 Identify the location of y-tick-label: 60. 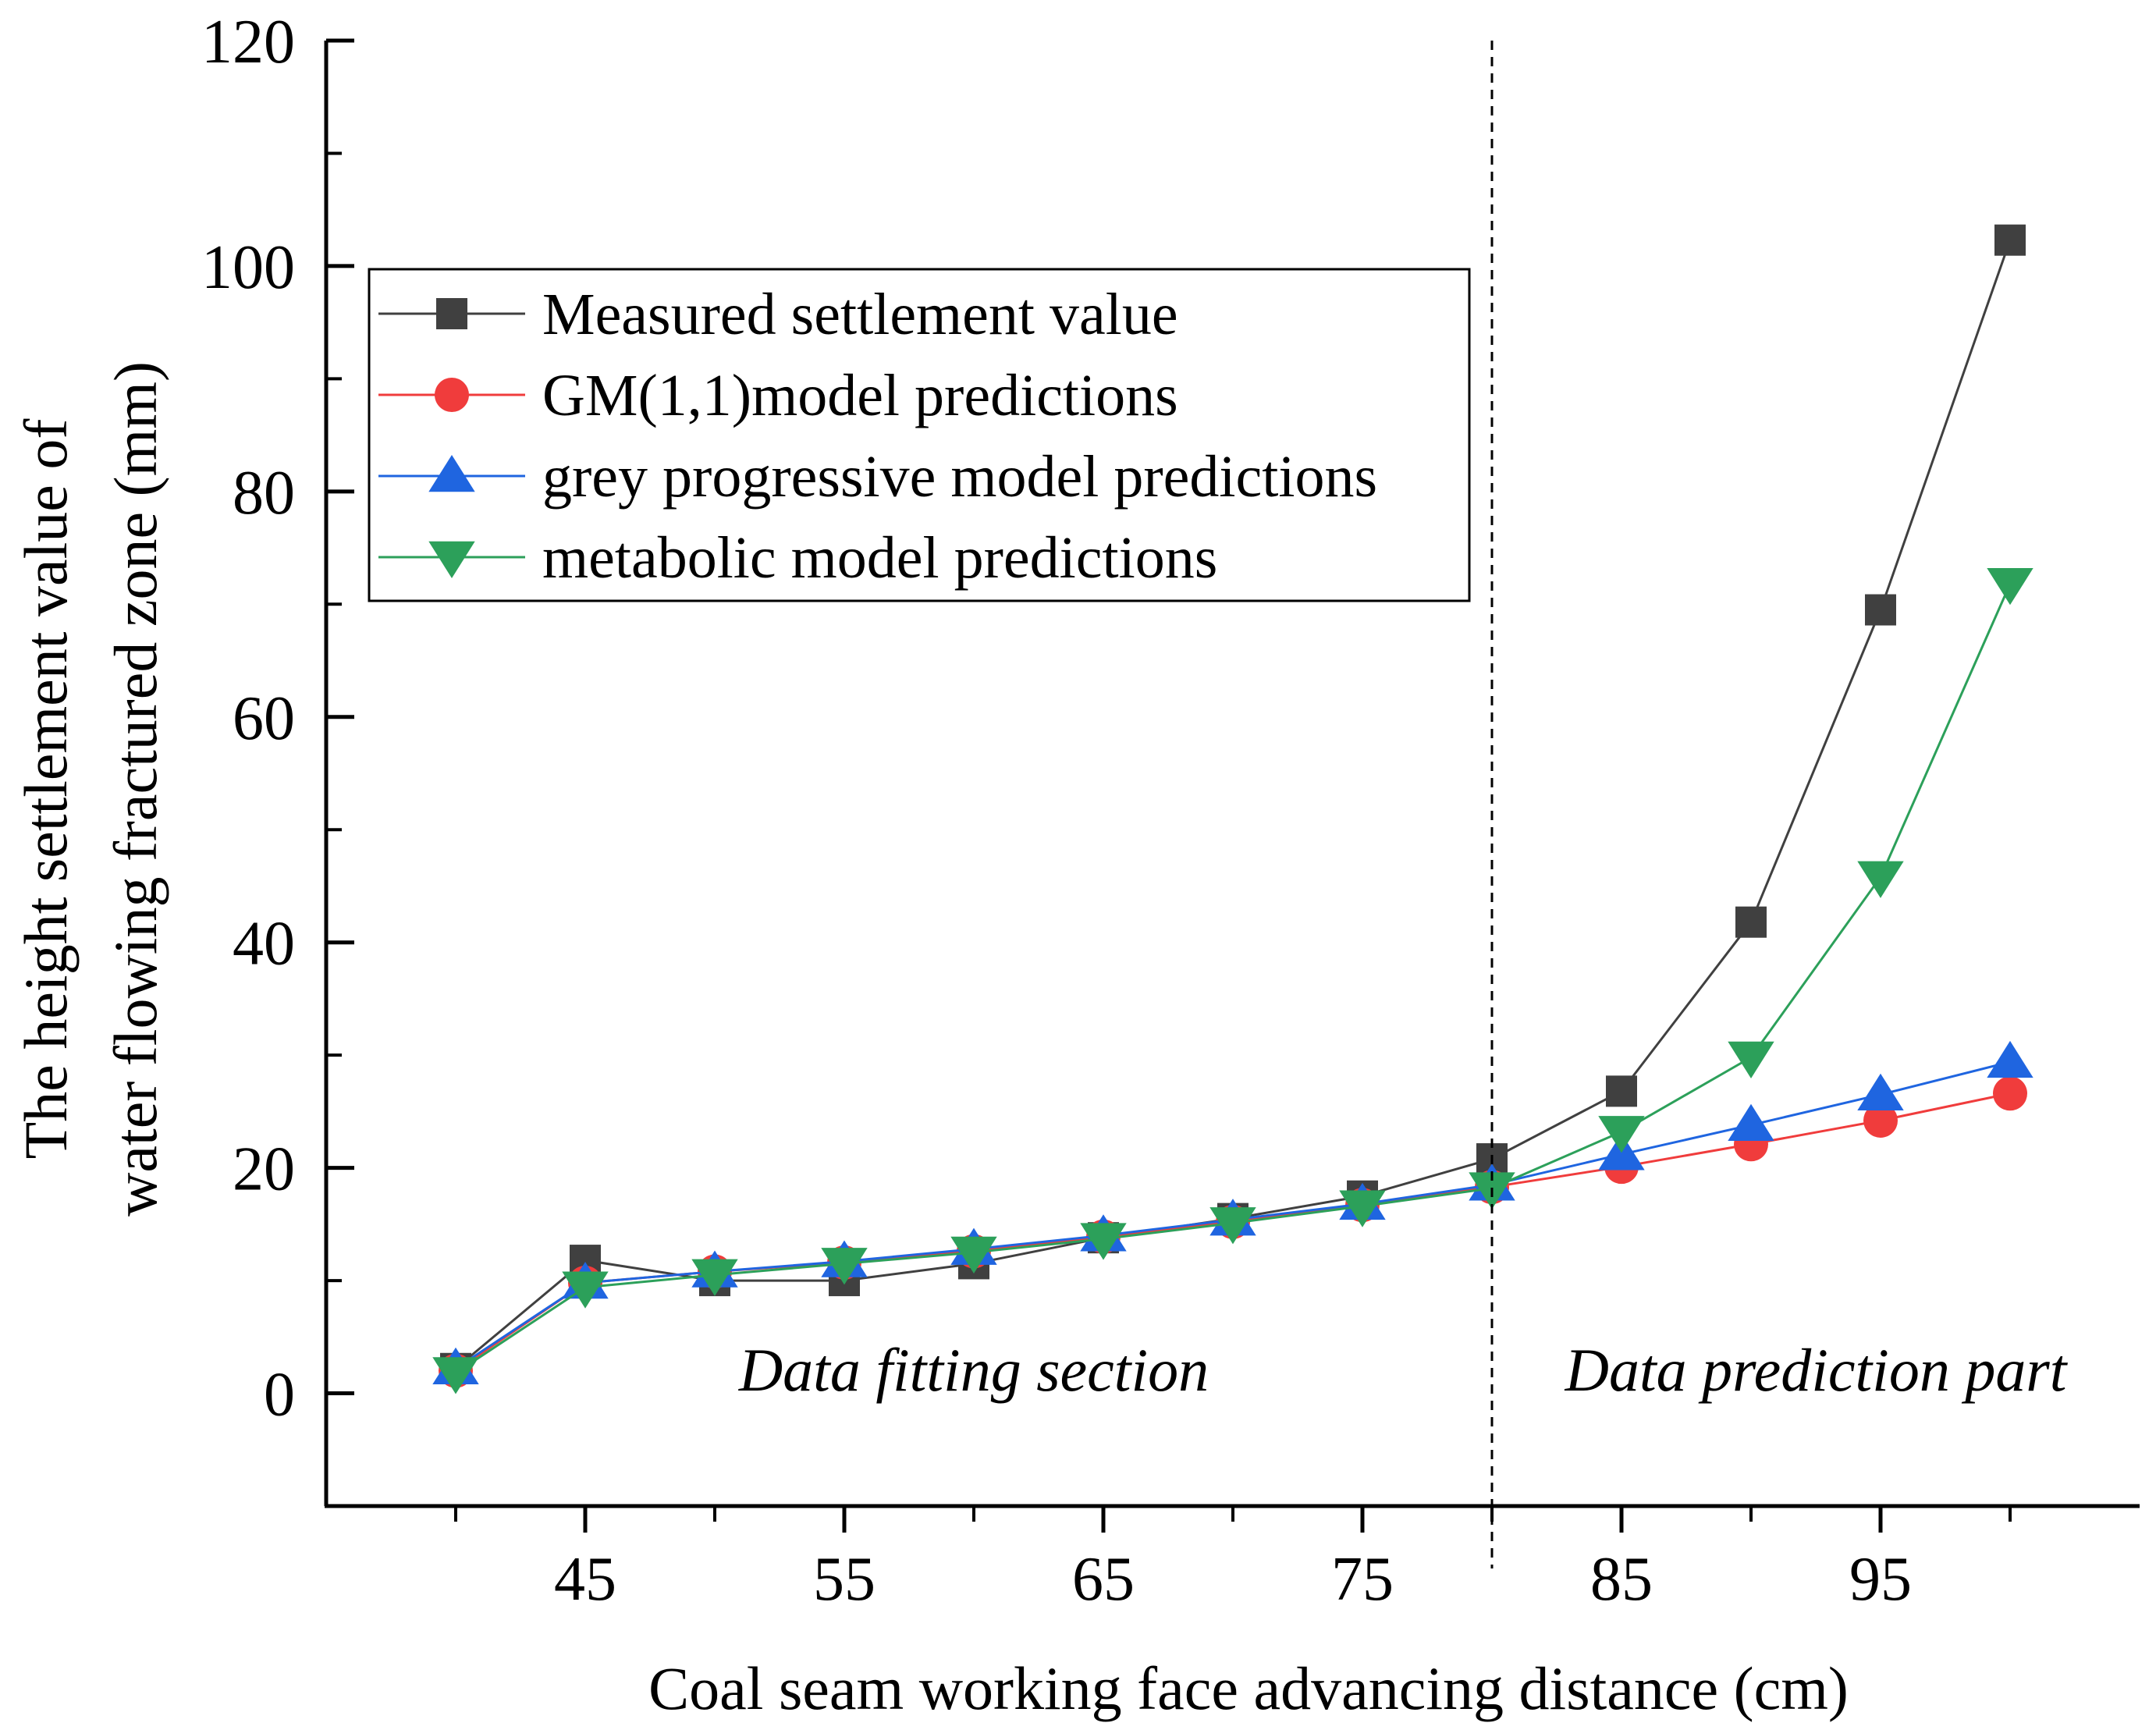
(264, 718).